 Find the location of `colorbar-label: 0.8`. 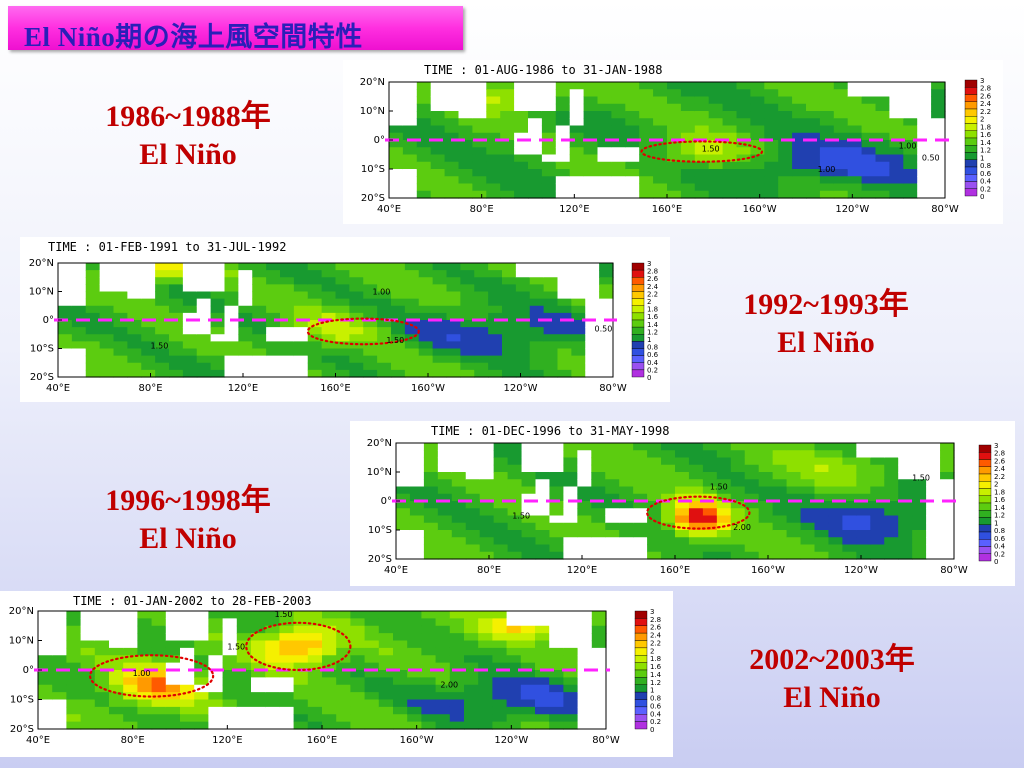

colorbar-label: 0.8 is located at coordinates (999, 531).